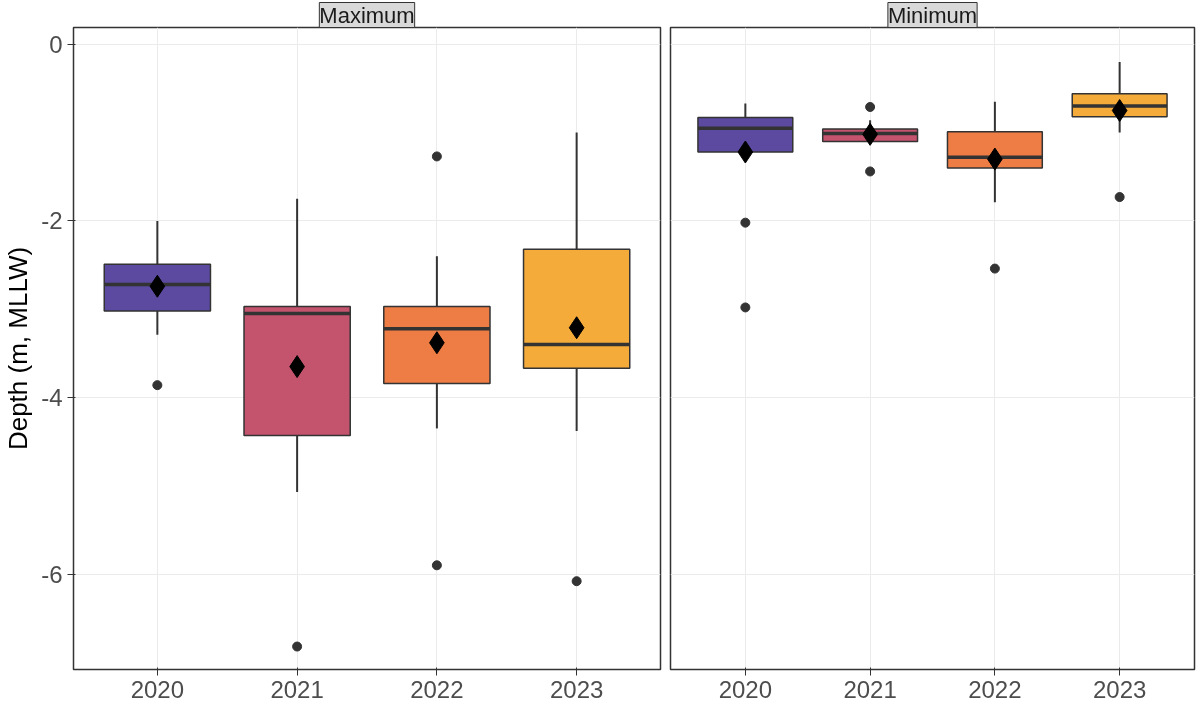 The image size is (1196, 706). I want to click on y-tick-label: -4, so click(52, 398).